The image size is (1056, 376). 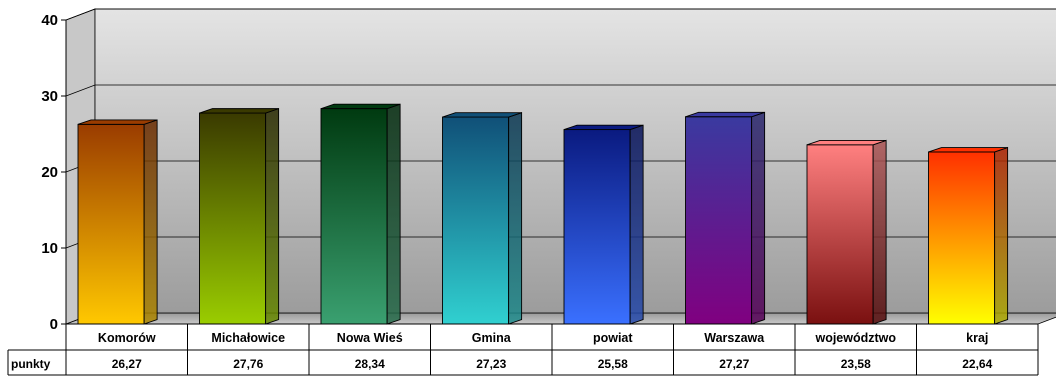 What do you see at coordinates (613, 364) in the screenshot?
I see `data-value-label: 25,58` at bounding box center [613, 364].